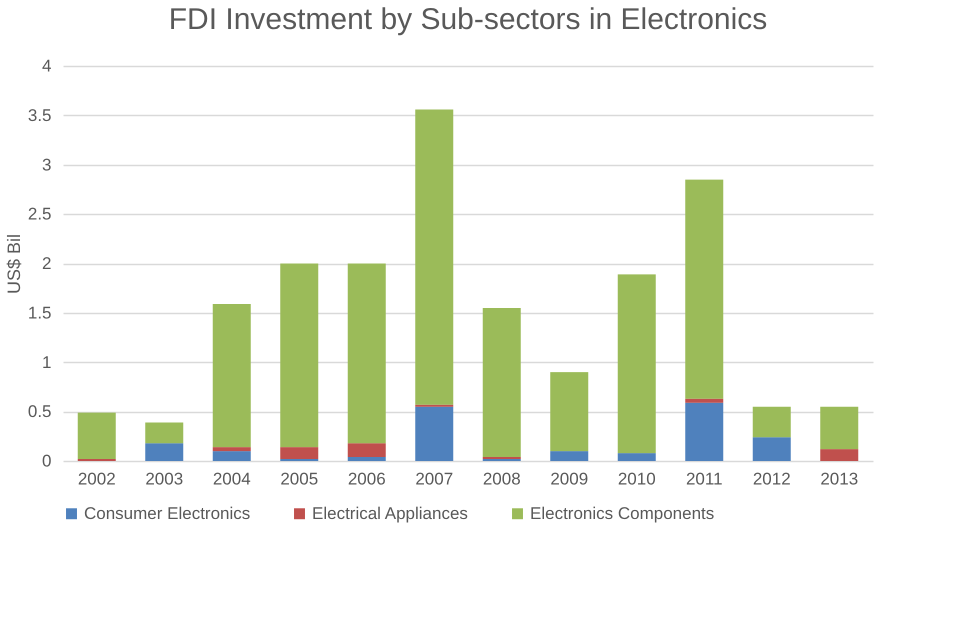  I want to click on x-tick-label: 2013, so click(839, 479).